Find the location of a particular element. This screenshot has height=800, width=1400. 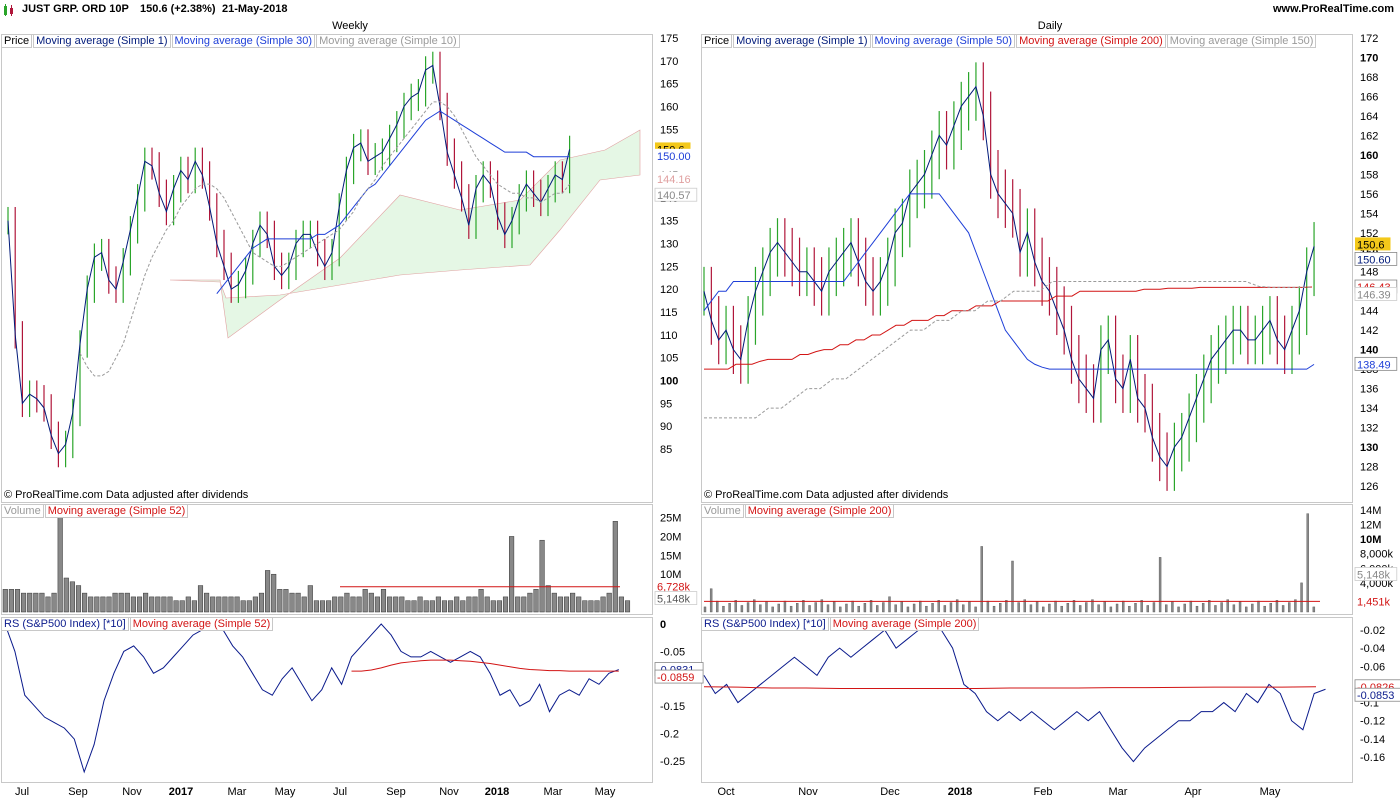

daily-ma150-tag: 146.39 is located at coordinates (1374, 295).